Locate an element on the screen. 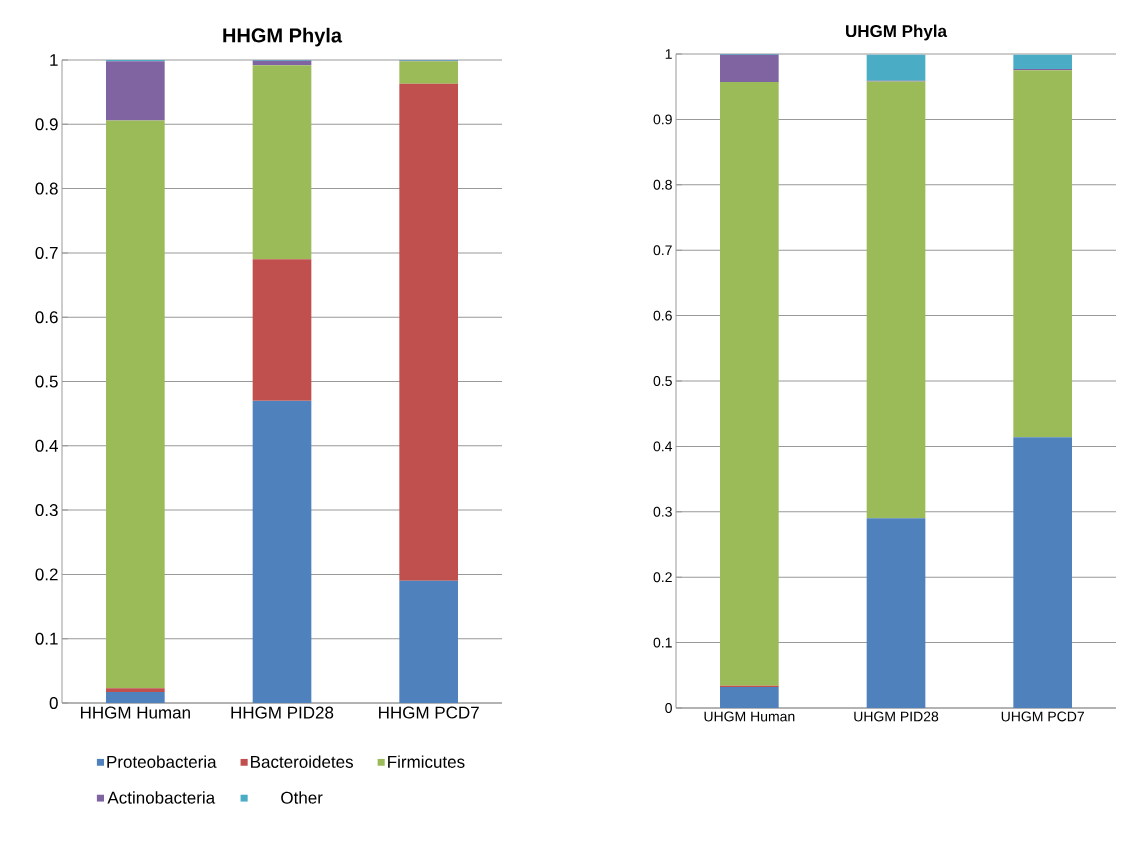 The width and height of the screenshot is (1126, 844). x-tick-label: UHGM Human is located at coordinates (749, 716).